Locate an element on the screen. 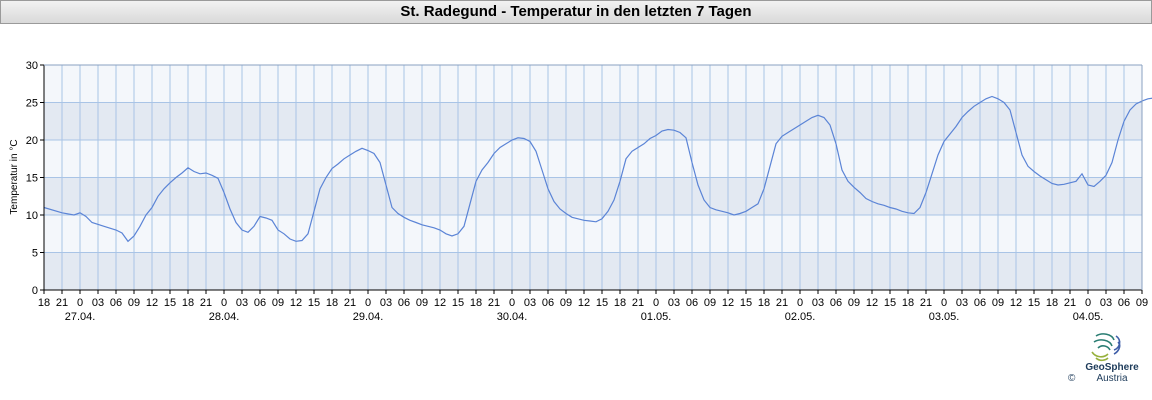  date-label: 27.04. is located at coordinates (80, 317).